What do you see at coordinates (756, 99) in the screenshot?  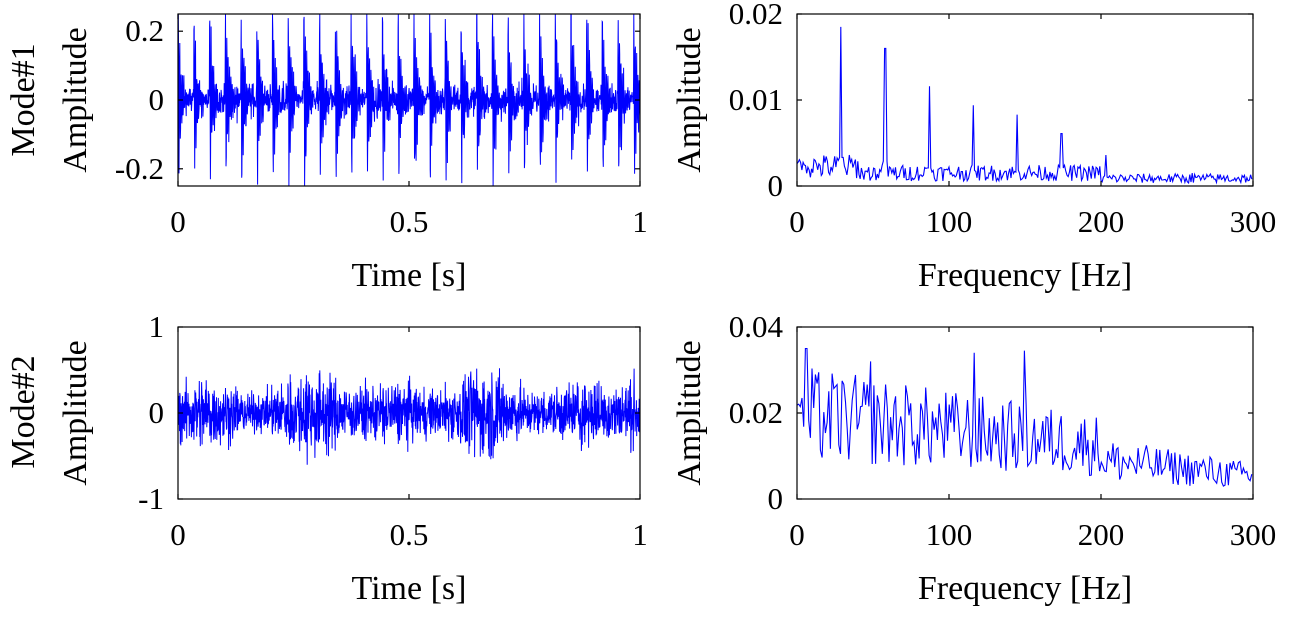 I see `y-tick-label: 0.01` at bounding box center [756, 99].